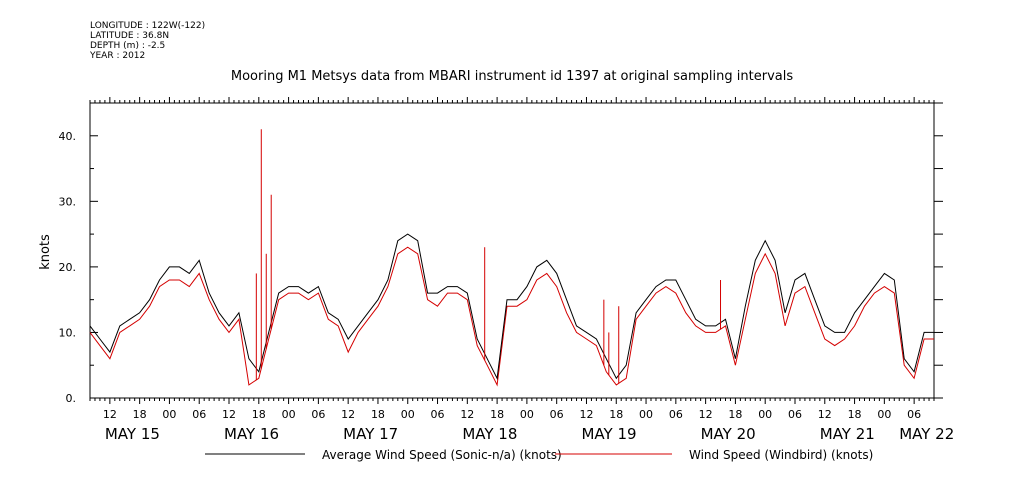 This screenshot has height=504, width=1009. Describe the element at coordinates (608, 434) in the screenshot. I see `date-label: MAY 19` at that location.